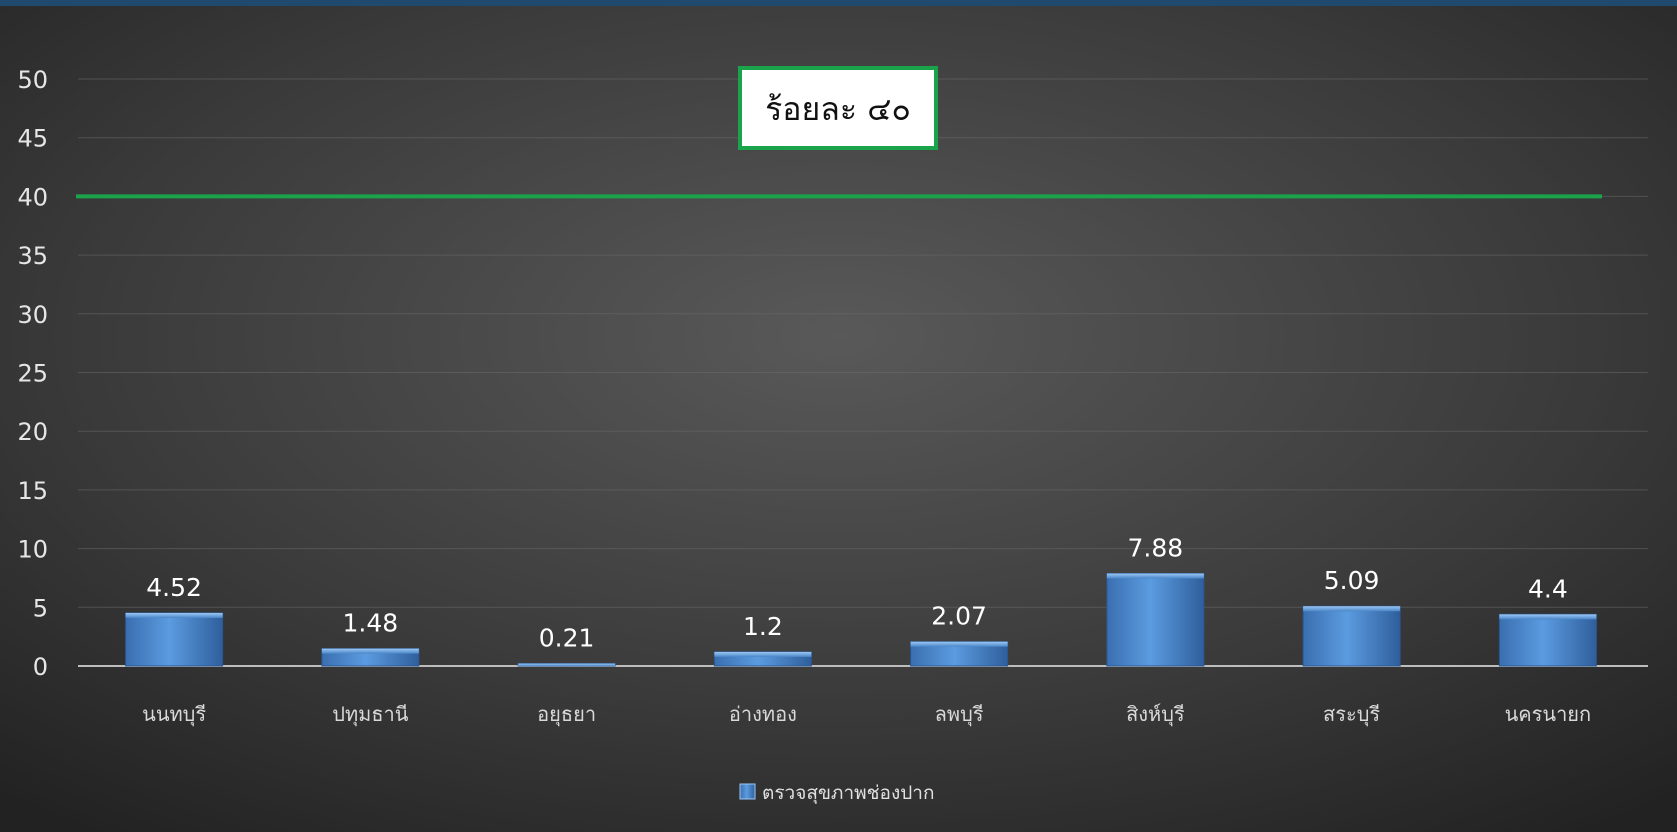  I want to click on bar-group: 7.88, so click(1155, 600).